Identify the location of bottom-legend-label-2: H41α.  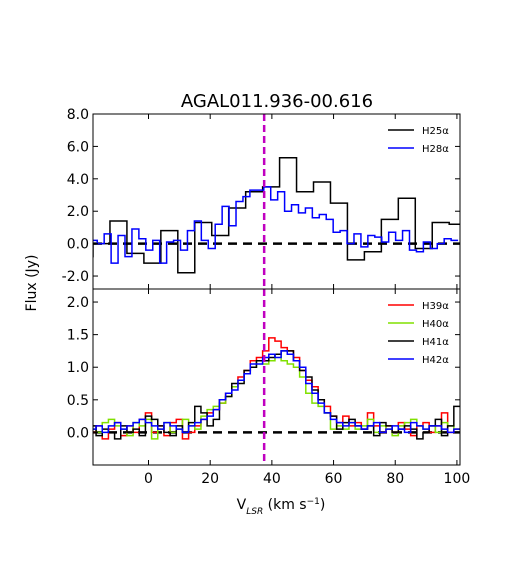
(435, 342).